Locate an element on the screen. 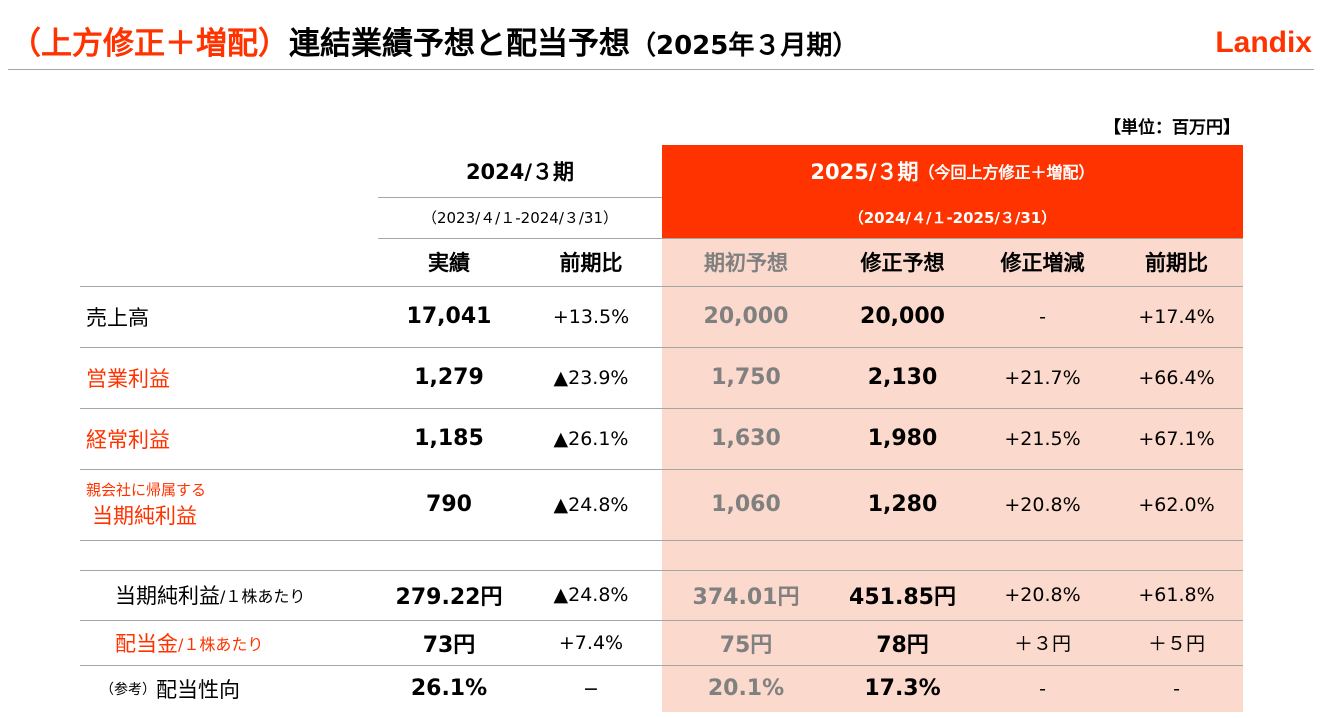  row-label: 経常利益 is located at coordinates (232, 438).